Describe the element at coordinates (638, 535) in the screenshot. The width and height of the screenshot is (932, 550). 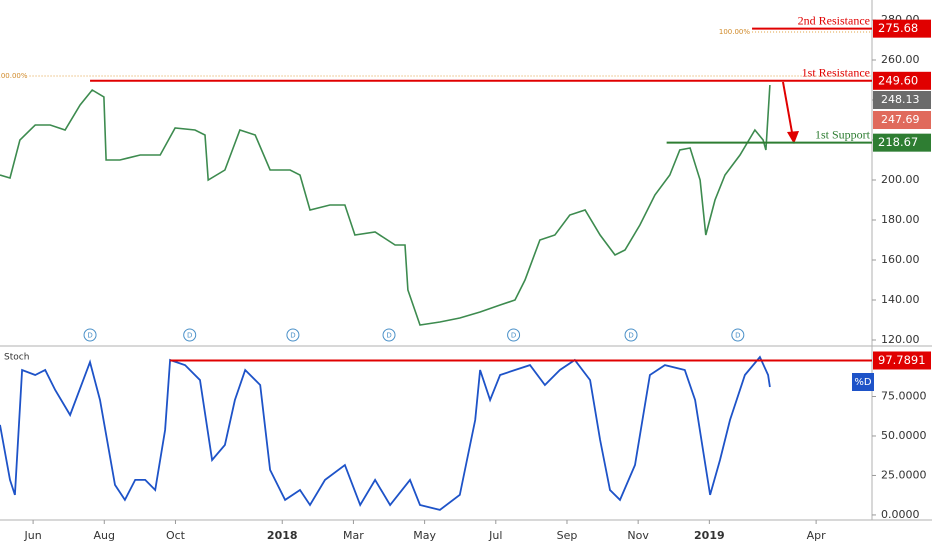
I see `x-tick-label: Nov` at that location.